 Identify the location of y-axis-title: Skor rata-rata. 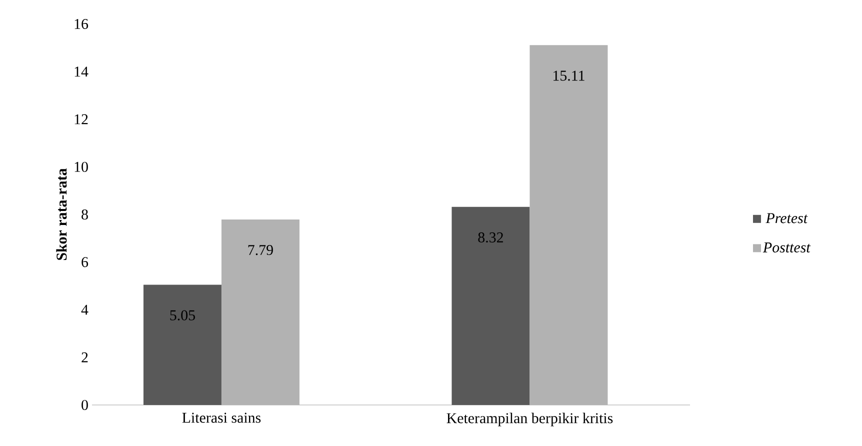
(61, 214).